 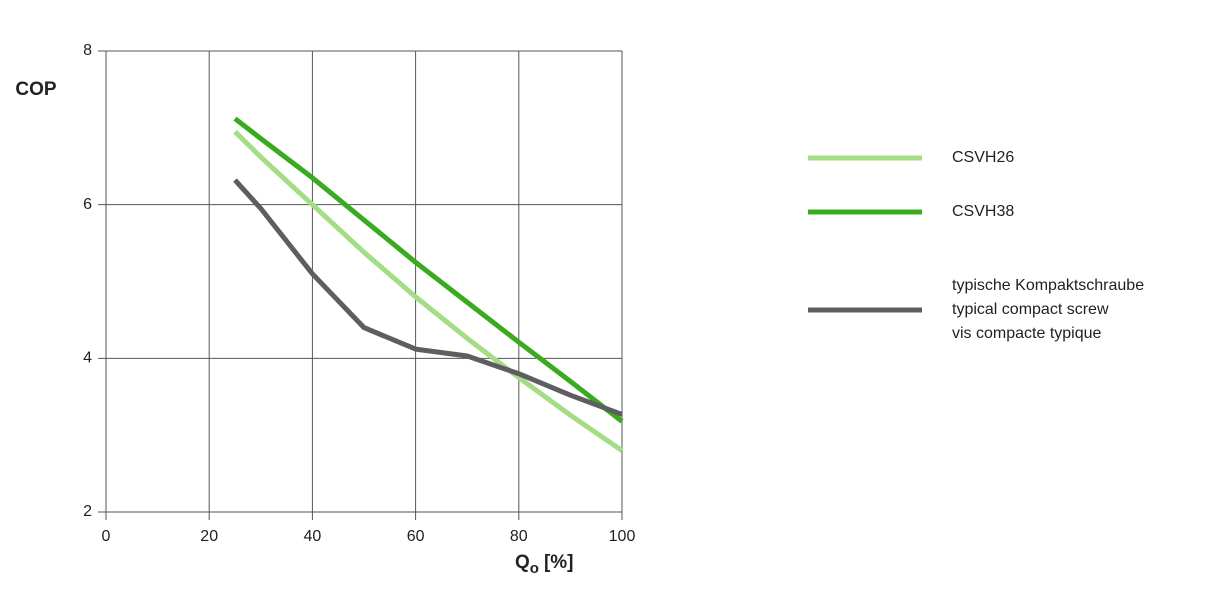 I want to click on y-tick-label: 4, so click(x=87, y=358).